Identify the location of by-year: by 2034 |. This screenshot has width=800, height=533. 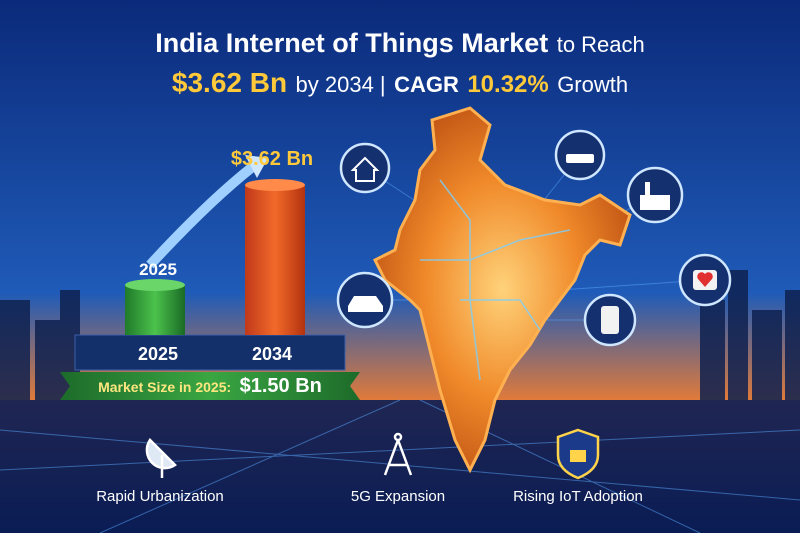
(341, 84).